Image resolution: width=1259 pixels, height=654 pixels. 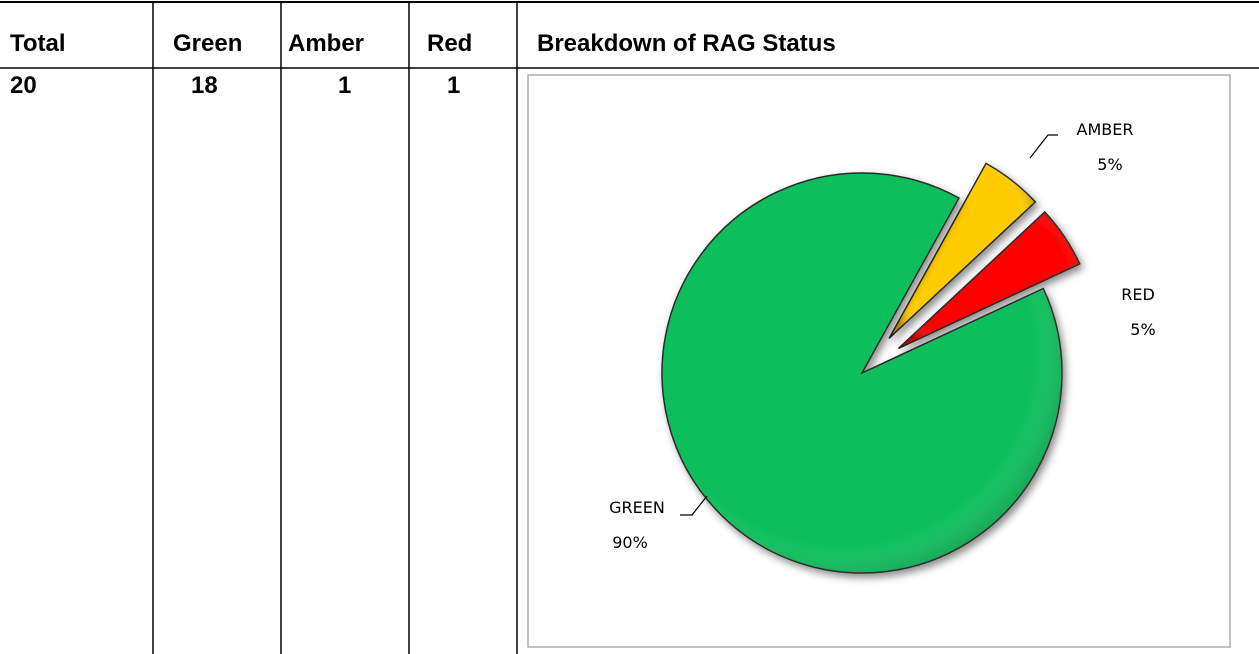 I want to click on header-cell: Total, so click(x=38, y=43).